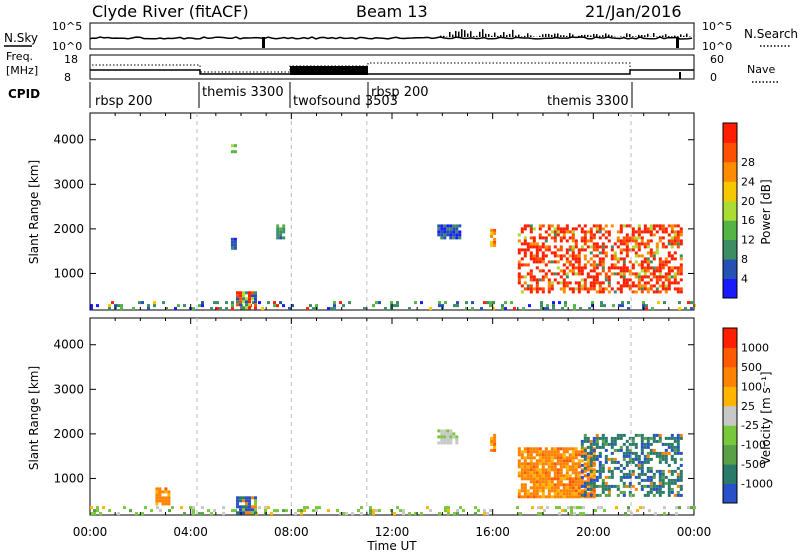 The width and height of the screenshot is (800, 554). What do you see at coordinates (757, 484) in the screenshot?
I see `velocity-cbar-tick: -1000` at bounding box center [757, 484].